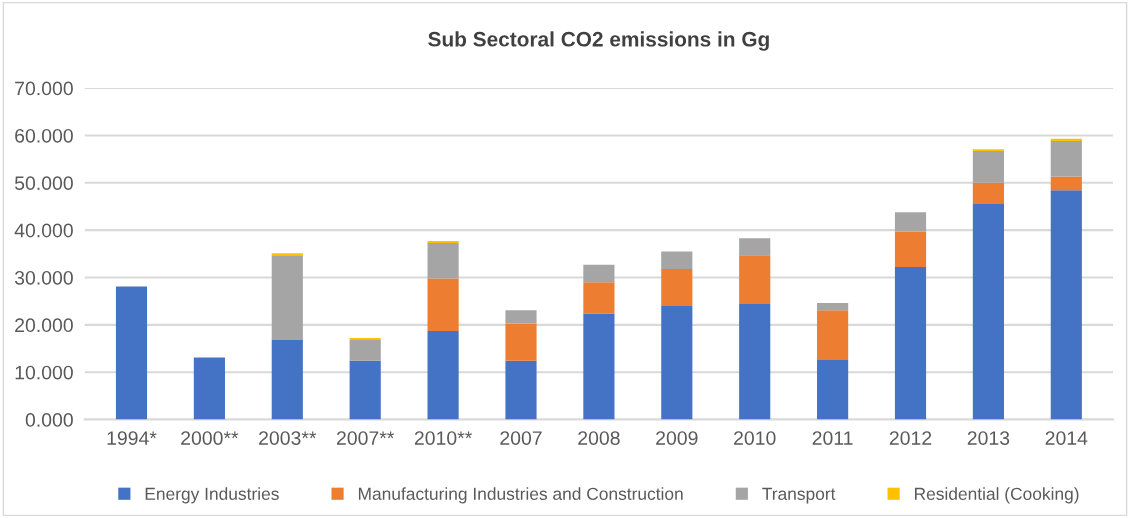  I want to click on x-tick-label: 1994*, so click(132, 438).